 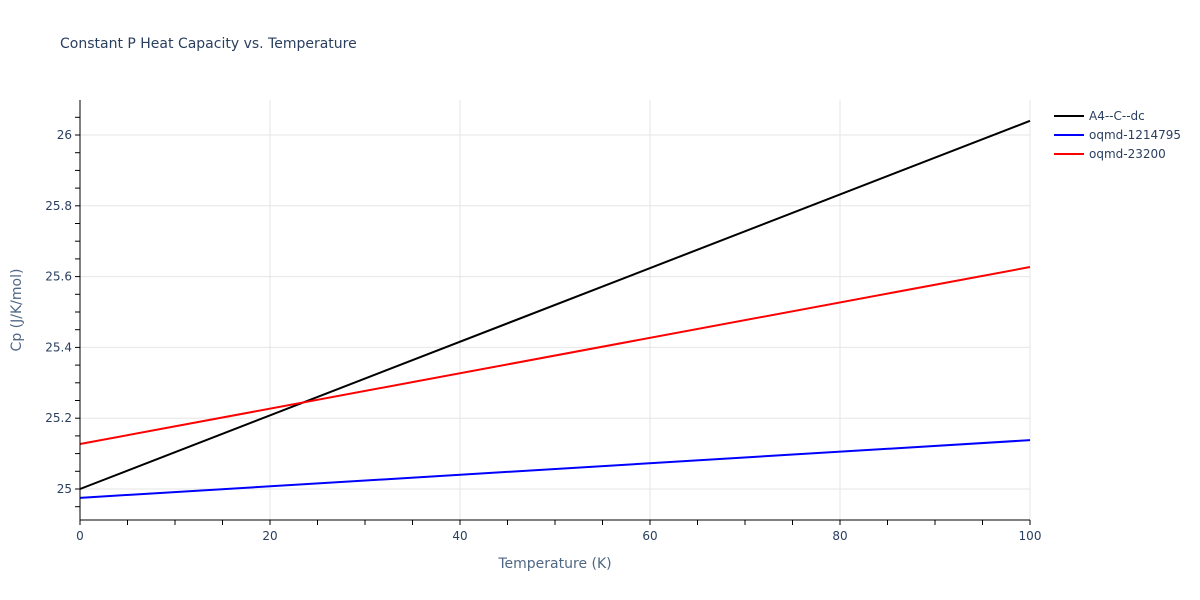 What do you see at coordinates (1030, 536) in the screenshot?
I see `x-tick-label: 100` at bounding box center [1030, 536].